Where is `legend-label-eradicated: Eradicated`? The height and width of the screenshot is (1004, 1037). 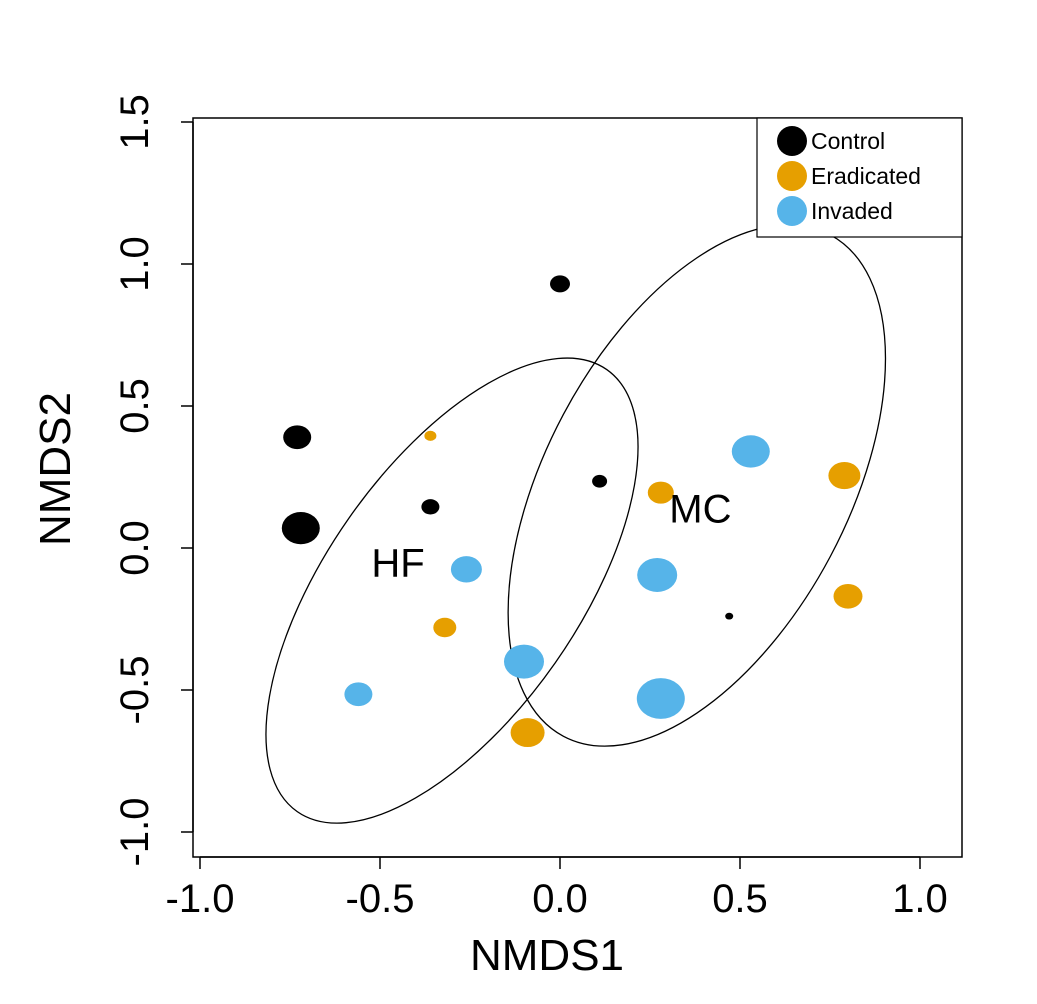 legend-label-eradicated: Eradicated is located at coordinates (866, 176).